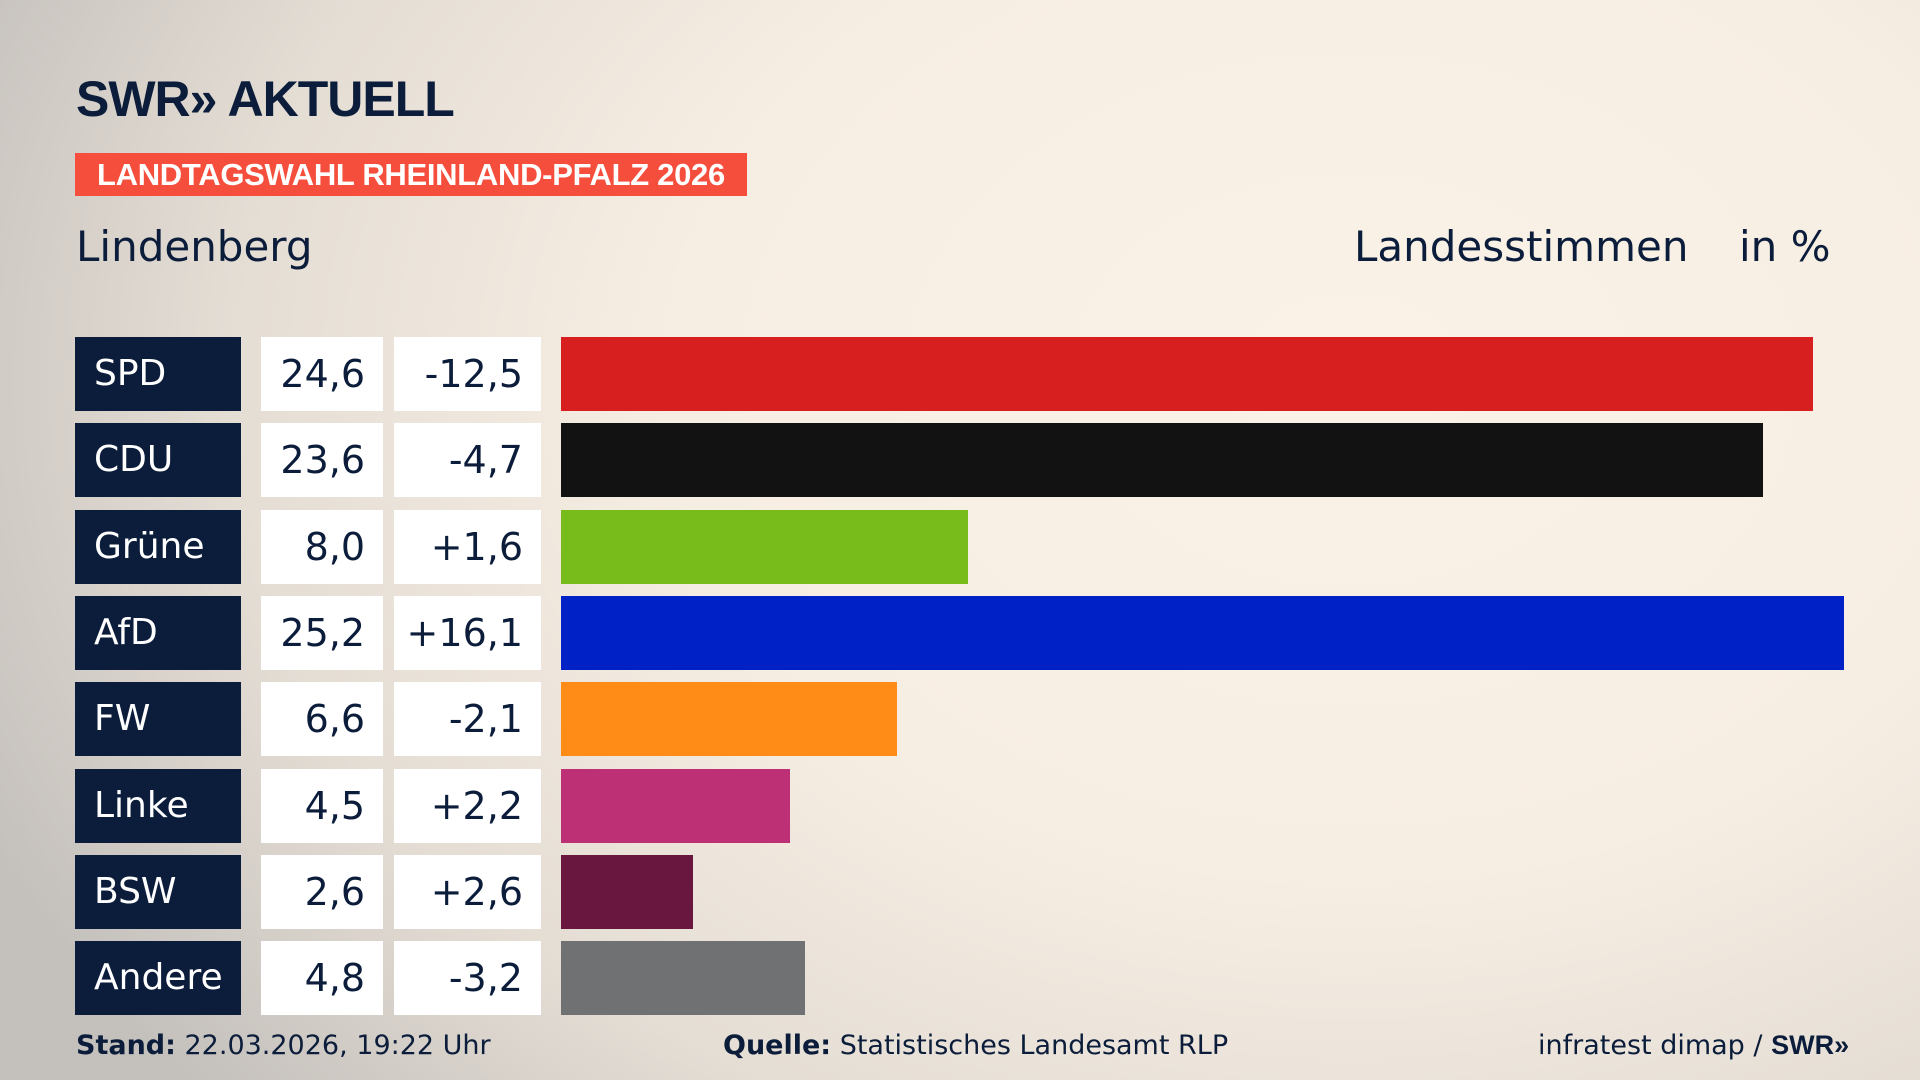 The width and height of the screenshot is (1920, 1080). I want to click on election-banner: LANDTAGSWAHL RHEINLAND-PFALZ 2026, so click(411, 174).